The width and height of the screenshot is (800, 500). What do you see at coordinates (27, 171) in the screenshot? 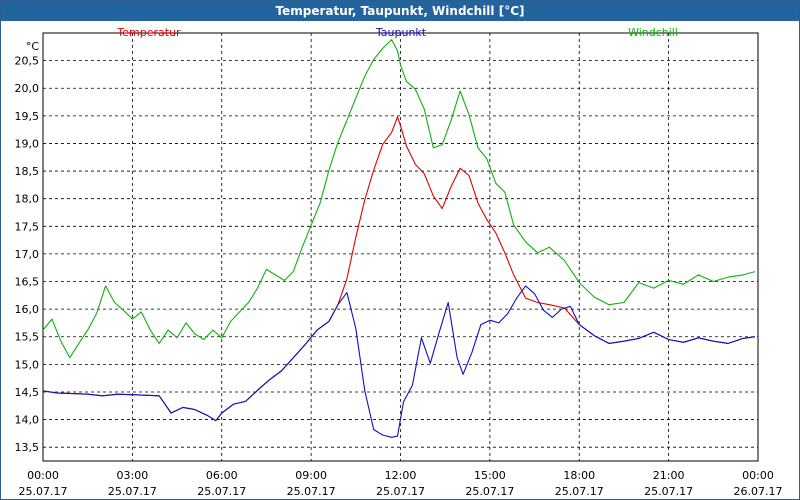
I see `y-tick-label: 18,5` at bounding box center [27, 171].